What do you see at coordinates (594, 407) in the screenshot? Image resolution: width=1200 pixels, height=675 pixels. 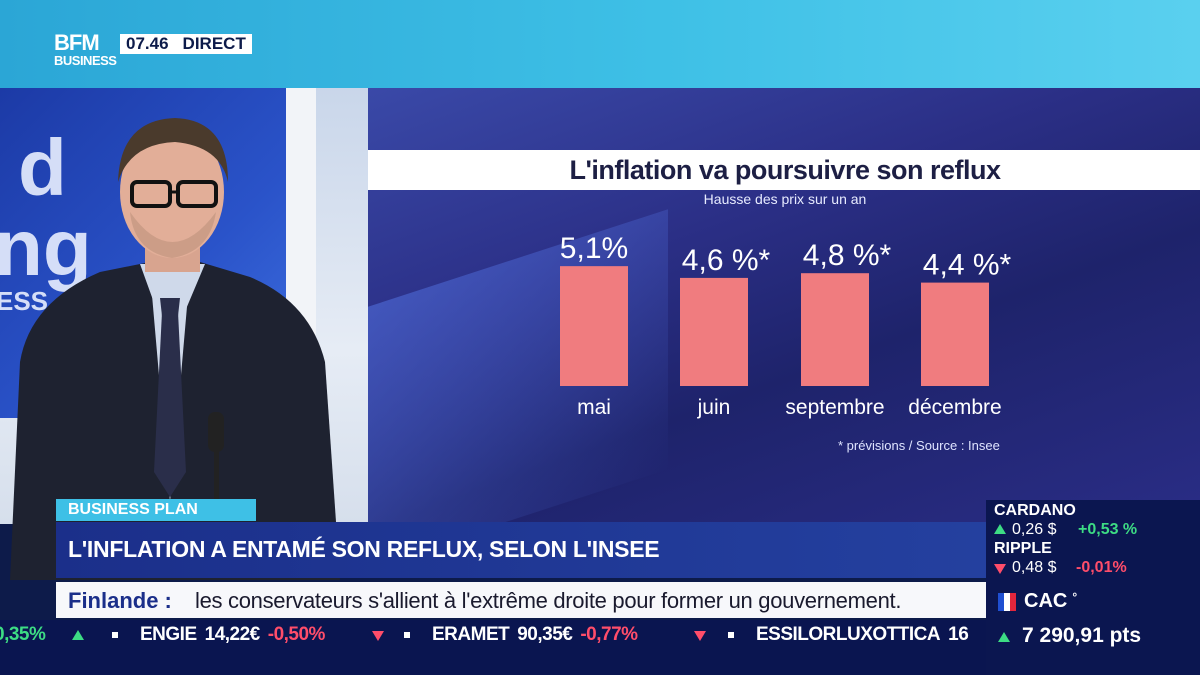 I see `category-label: mai` at bounding box center [594, 407].